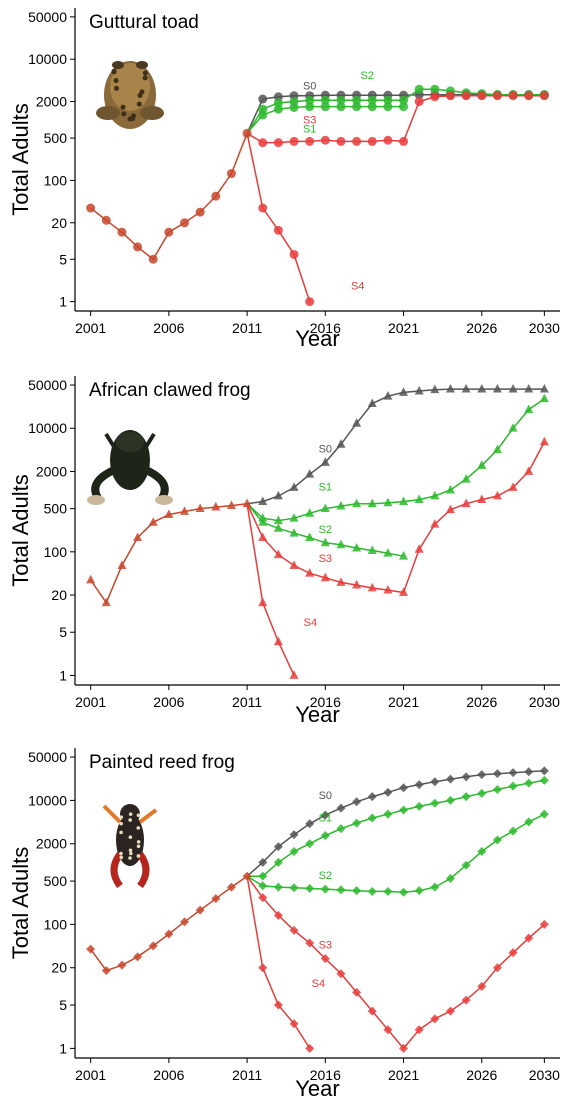  I want to click on toad-eye-right, so click(142, 65).